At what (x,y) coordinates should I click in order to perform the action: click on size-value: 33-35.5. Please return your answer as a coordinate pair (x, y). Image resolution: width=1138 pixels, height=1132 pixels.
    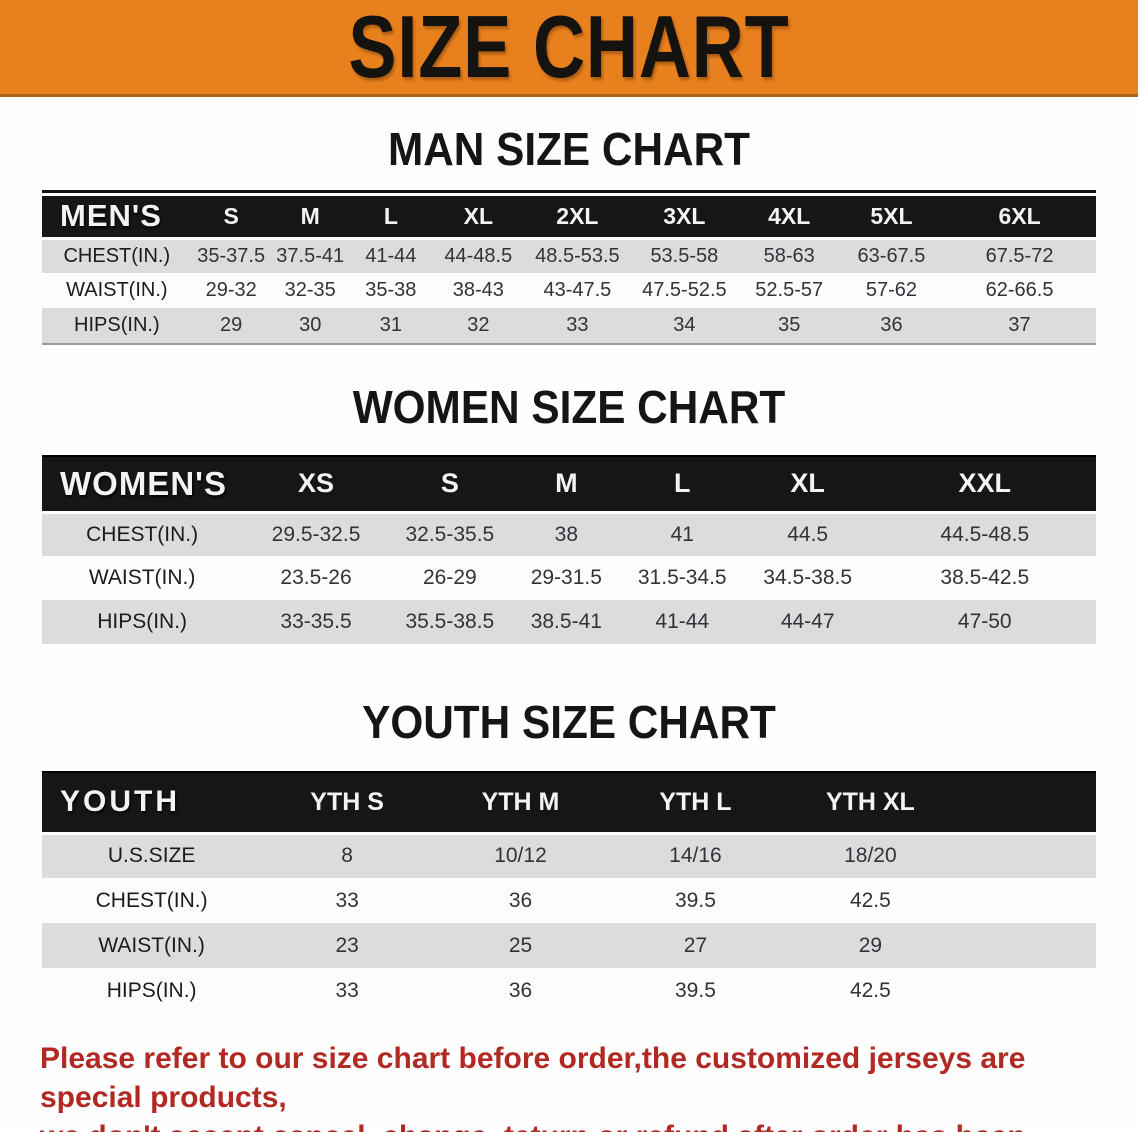
    Looking at the image, I should click on (316, 621).